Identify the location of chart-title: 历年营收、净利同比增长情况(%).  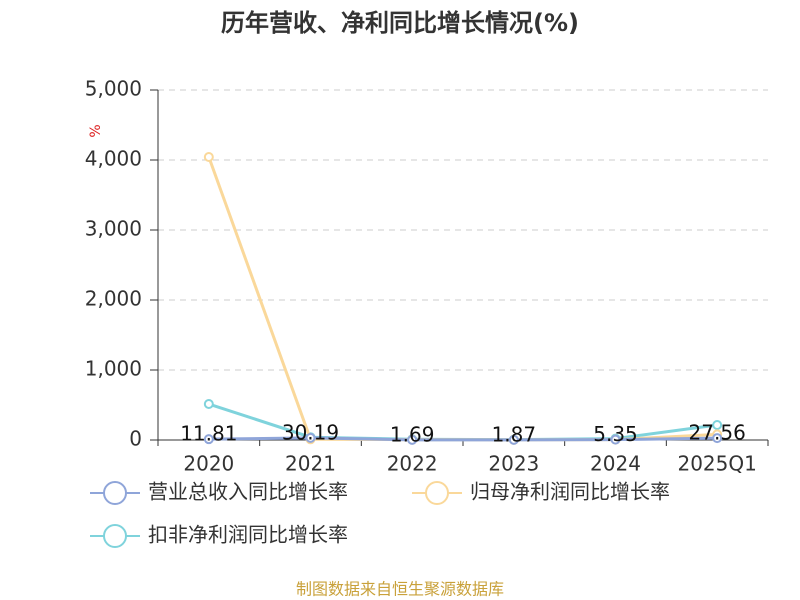
(400, 23).